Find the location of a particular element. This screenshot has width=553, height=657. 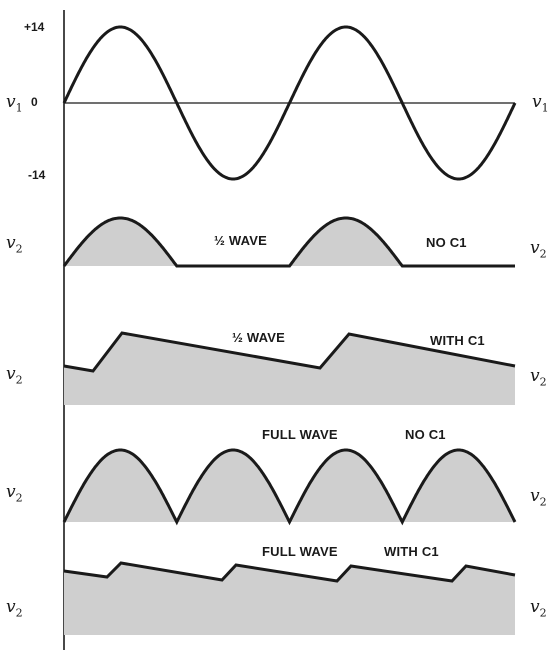

full-wave-label-row4: FULL WAVE is located at coordinates (300, 434).